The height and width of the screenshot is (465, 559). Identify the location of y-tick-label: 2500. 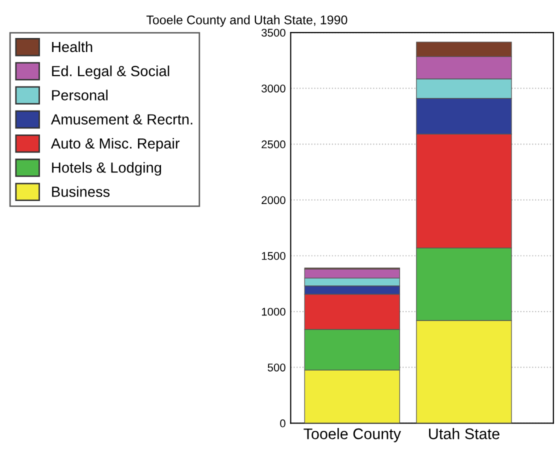
(274, 144).